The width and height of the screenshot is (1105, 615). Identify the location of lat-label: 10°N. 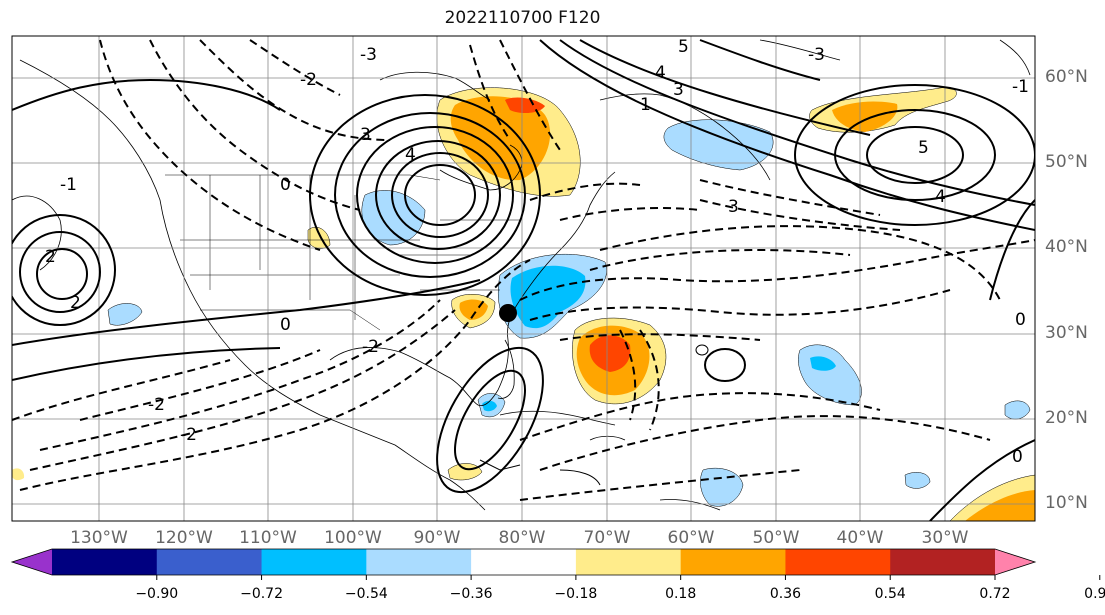
(1066, 503).